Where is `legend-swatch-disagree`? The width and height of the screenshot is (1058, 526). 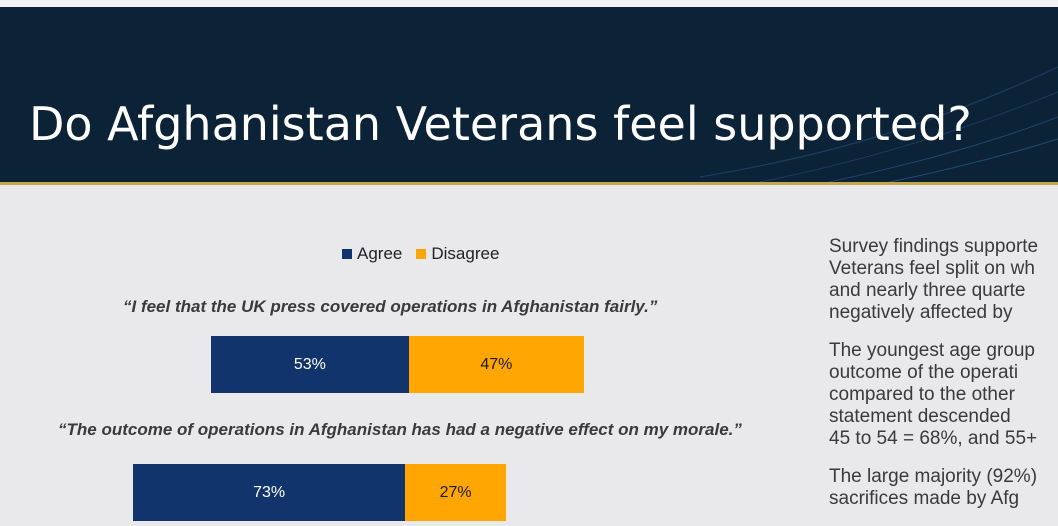
legend-swatch-disagree is located at coordinates (421, 254).